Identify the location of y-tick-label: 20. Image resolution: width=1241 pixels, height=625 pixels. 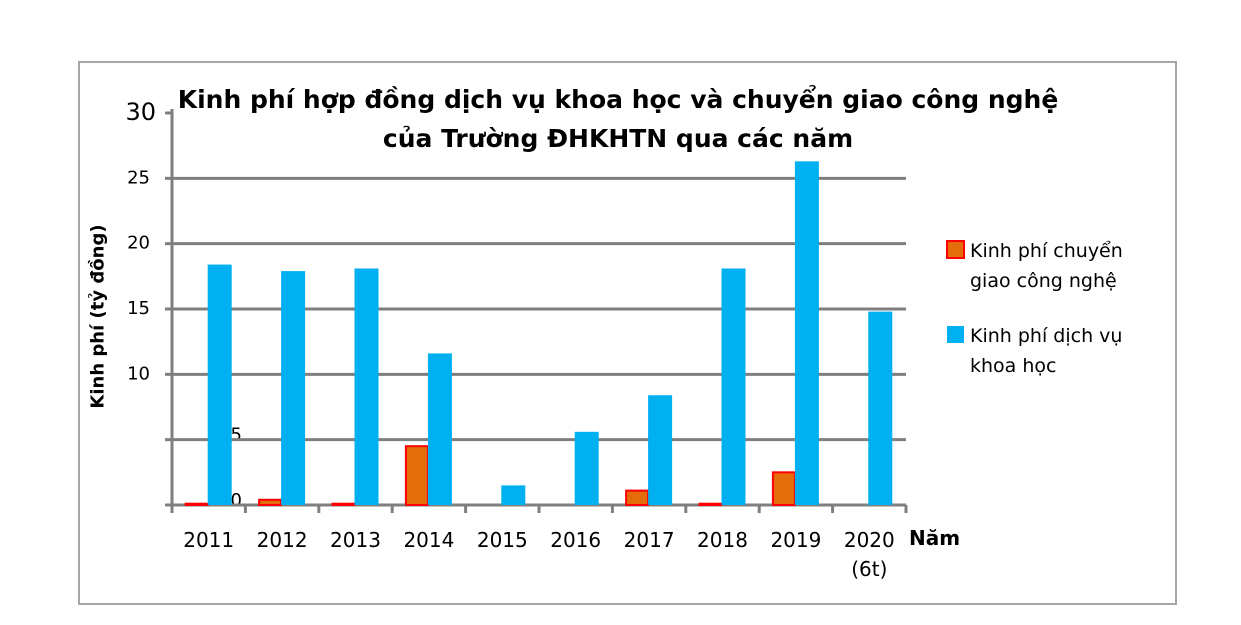
(138, 243).